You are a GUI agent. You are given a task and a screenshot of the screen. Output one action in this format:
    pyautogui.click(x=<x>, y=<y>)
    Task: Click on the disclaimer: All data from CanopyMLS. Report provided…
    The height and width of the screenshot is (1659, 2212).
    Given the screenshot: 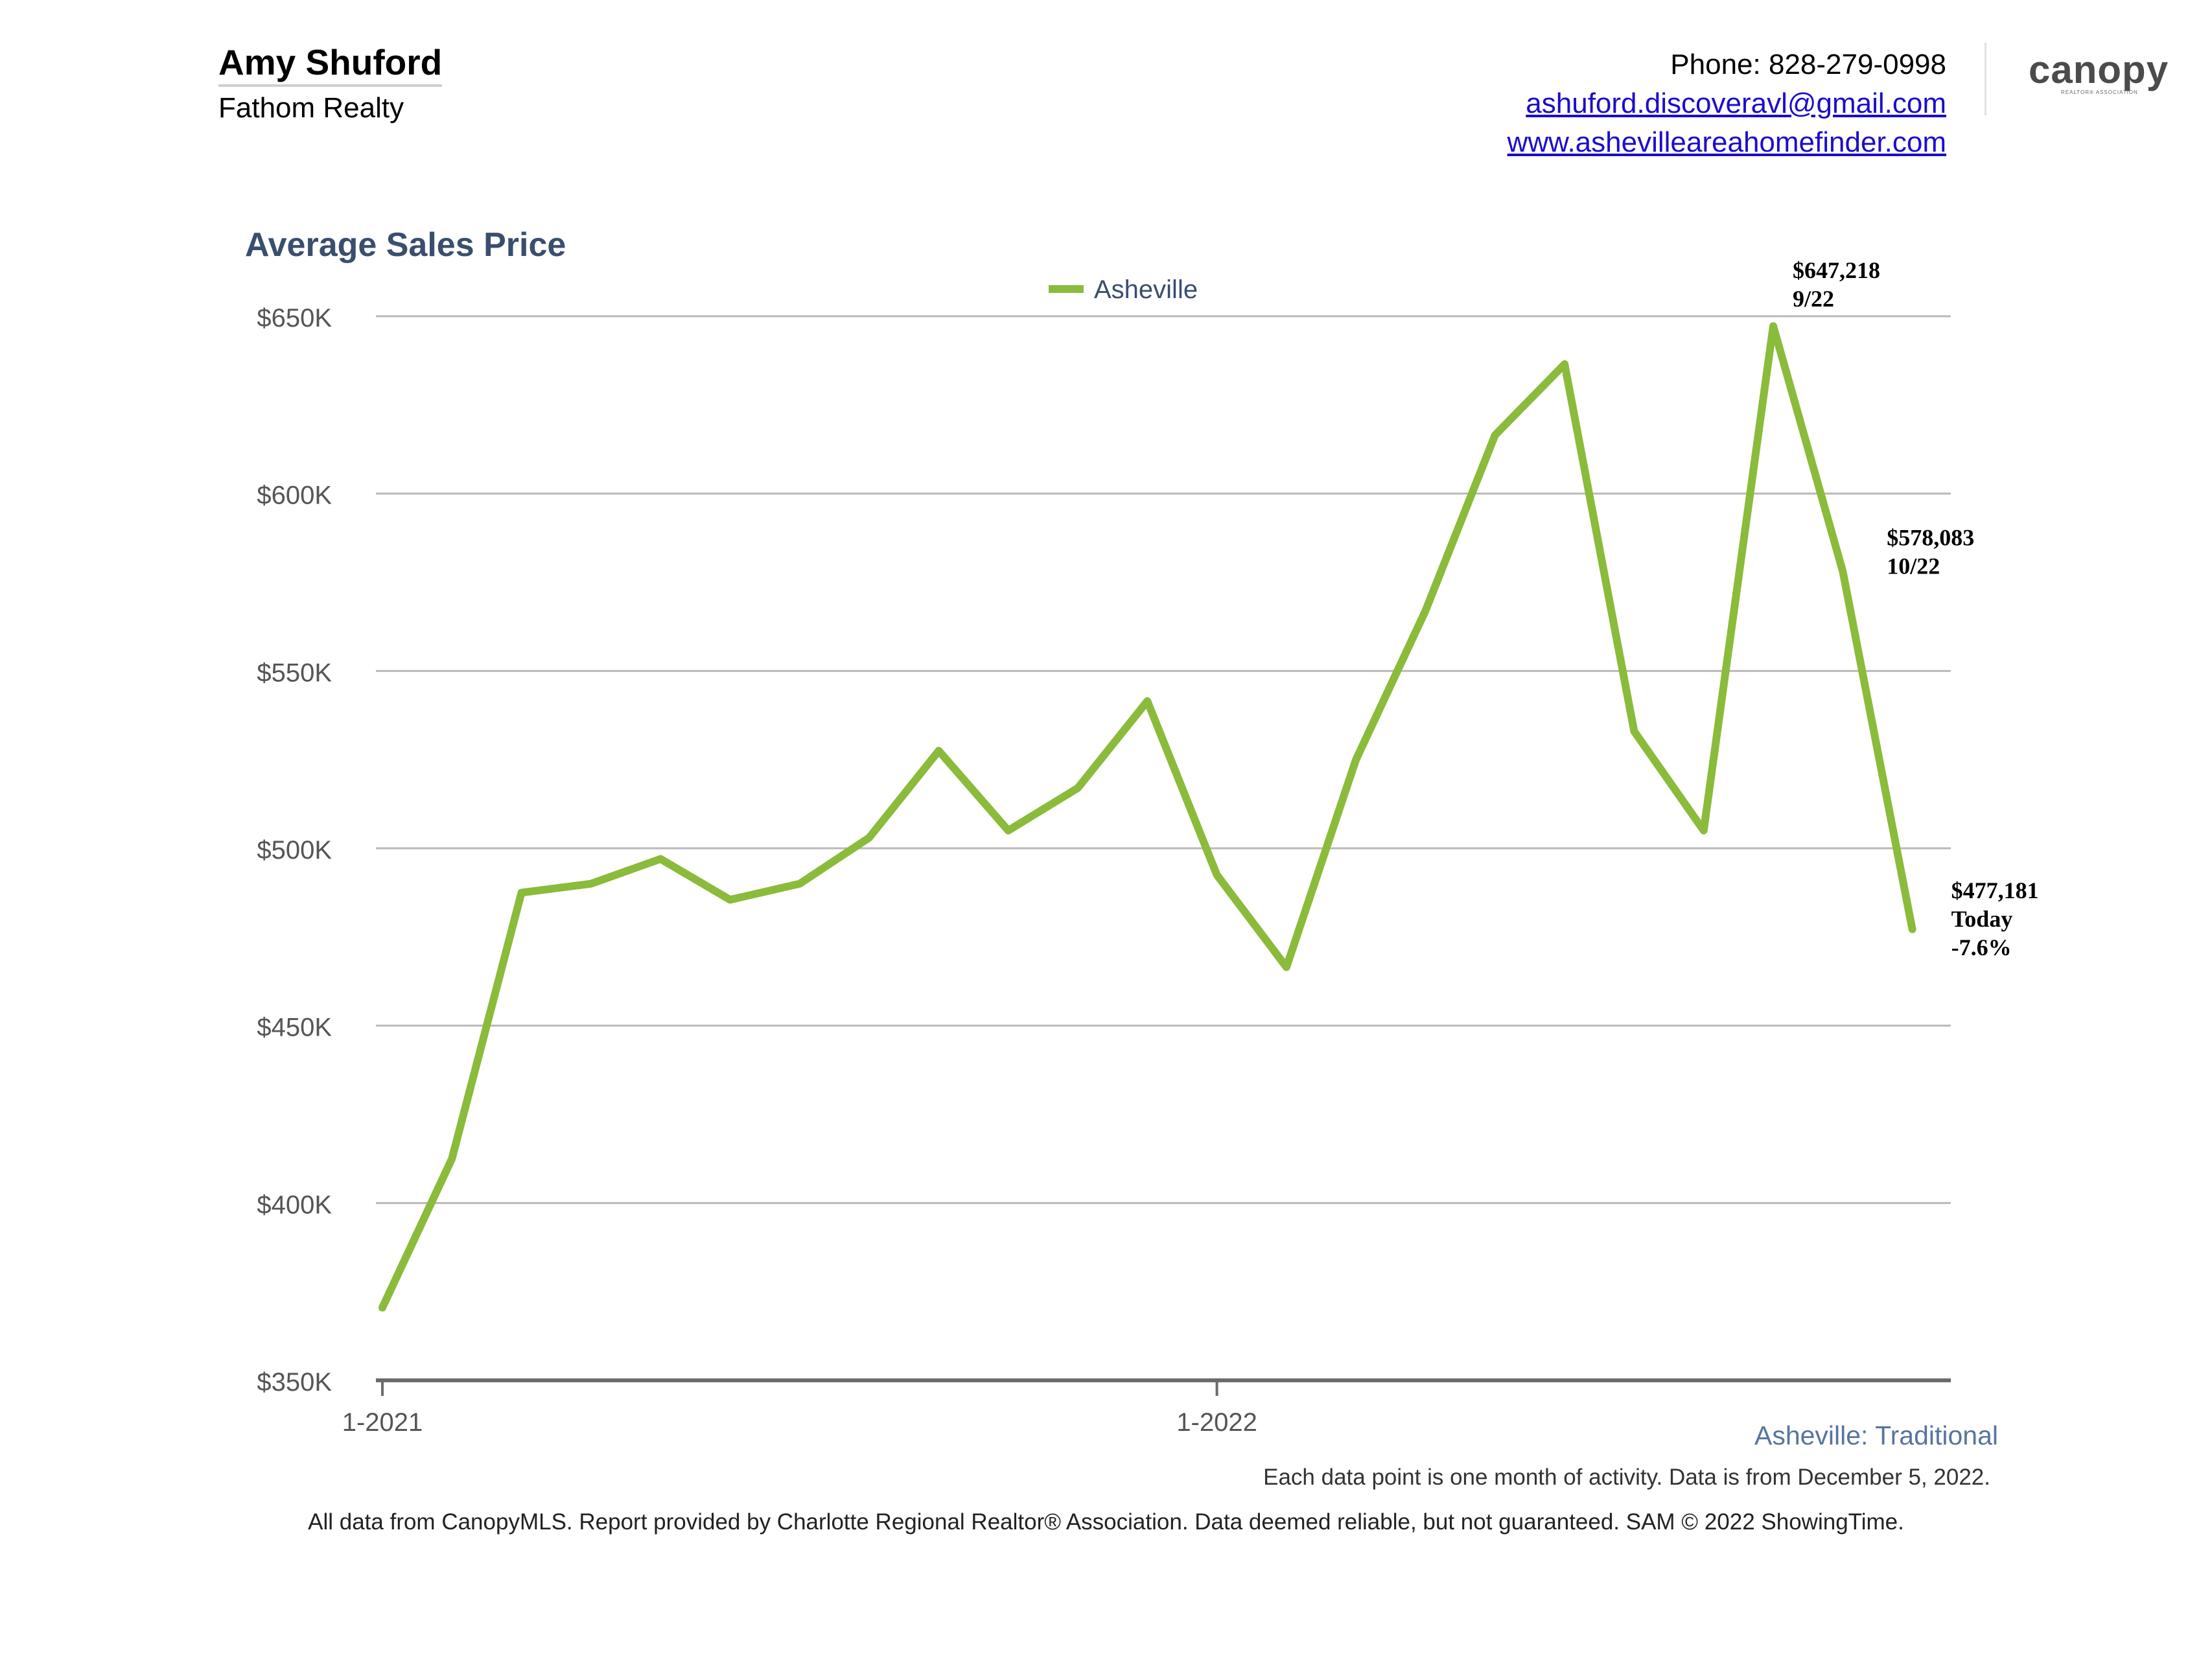 What is the action you would take?
    pyautogui.click(x=1106, y=1522)
    